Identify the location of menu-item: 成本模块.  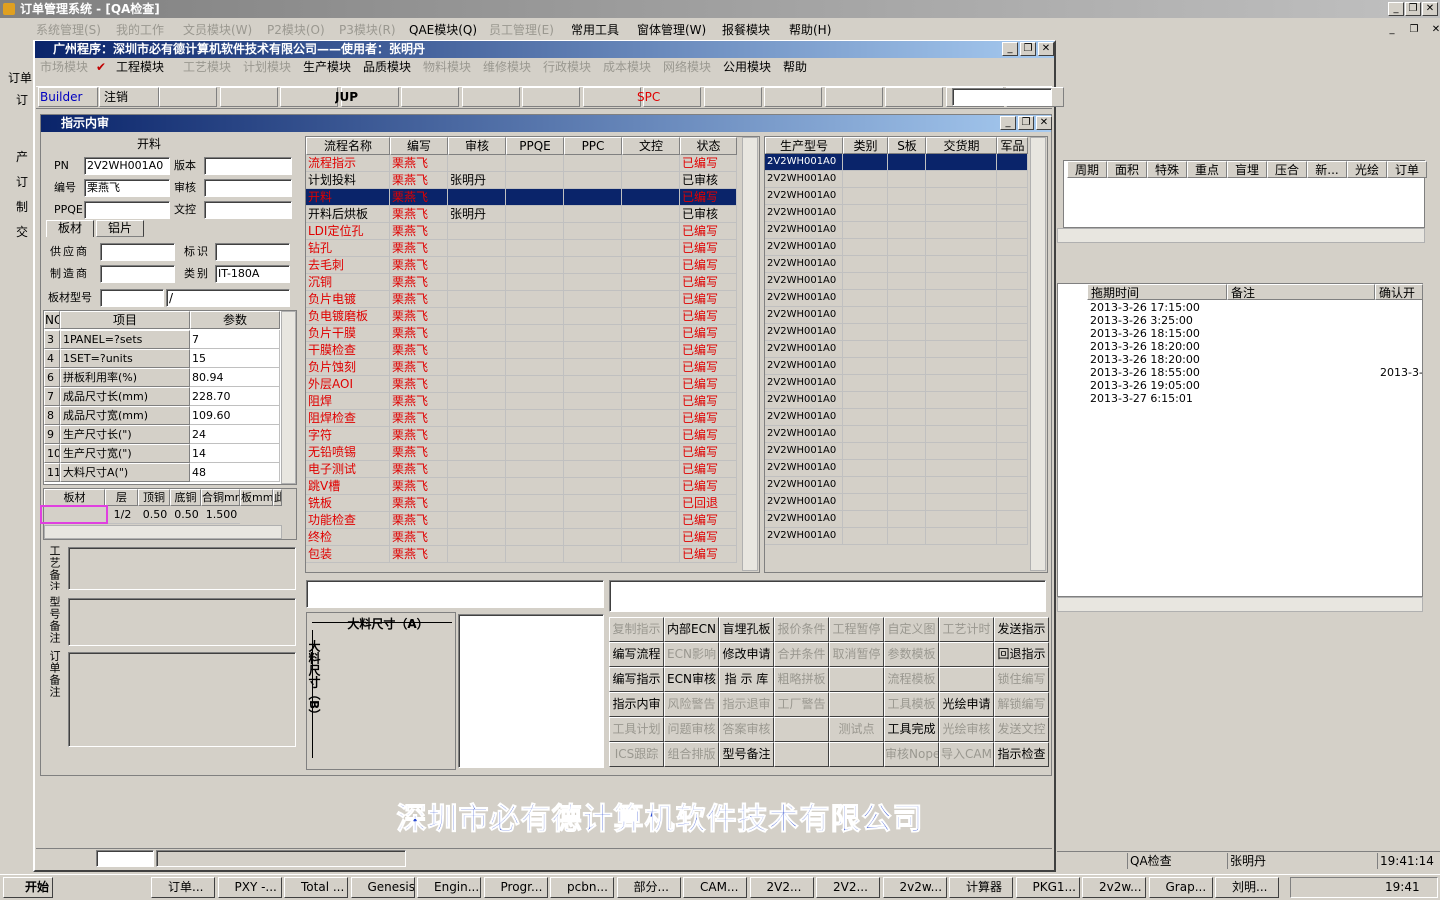
(627, 67).